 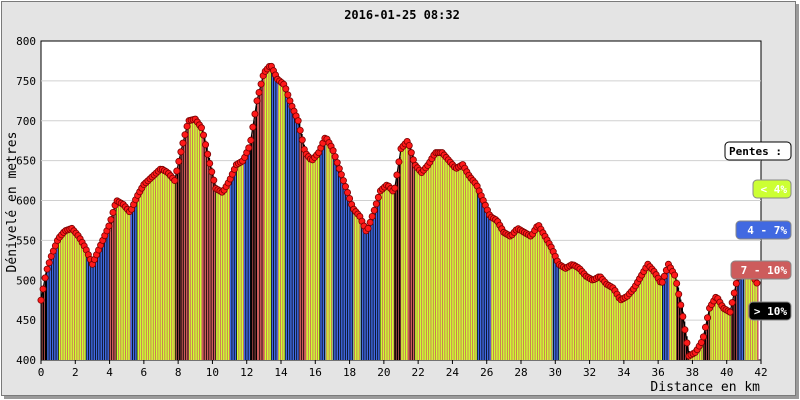 What do you see at coordinates (589, 372) in the screenshot?
I see `x-tick-label: 32` at bounding box center [589, 372].